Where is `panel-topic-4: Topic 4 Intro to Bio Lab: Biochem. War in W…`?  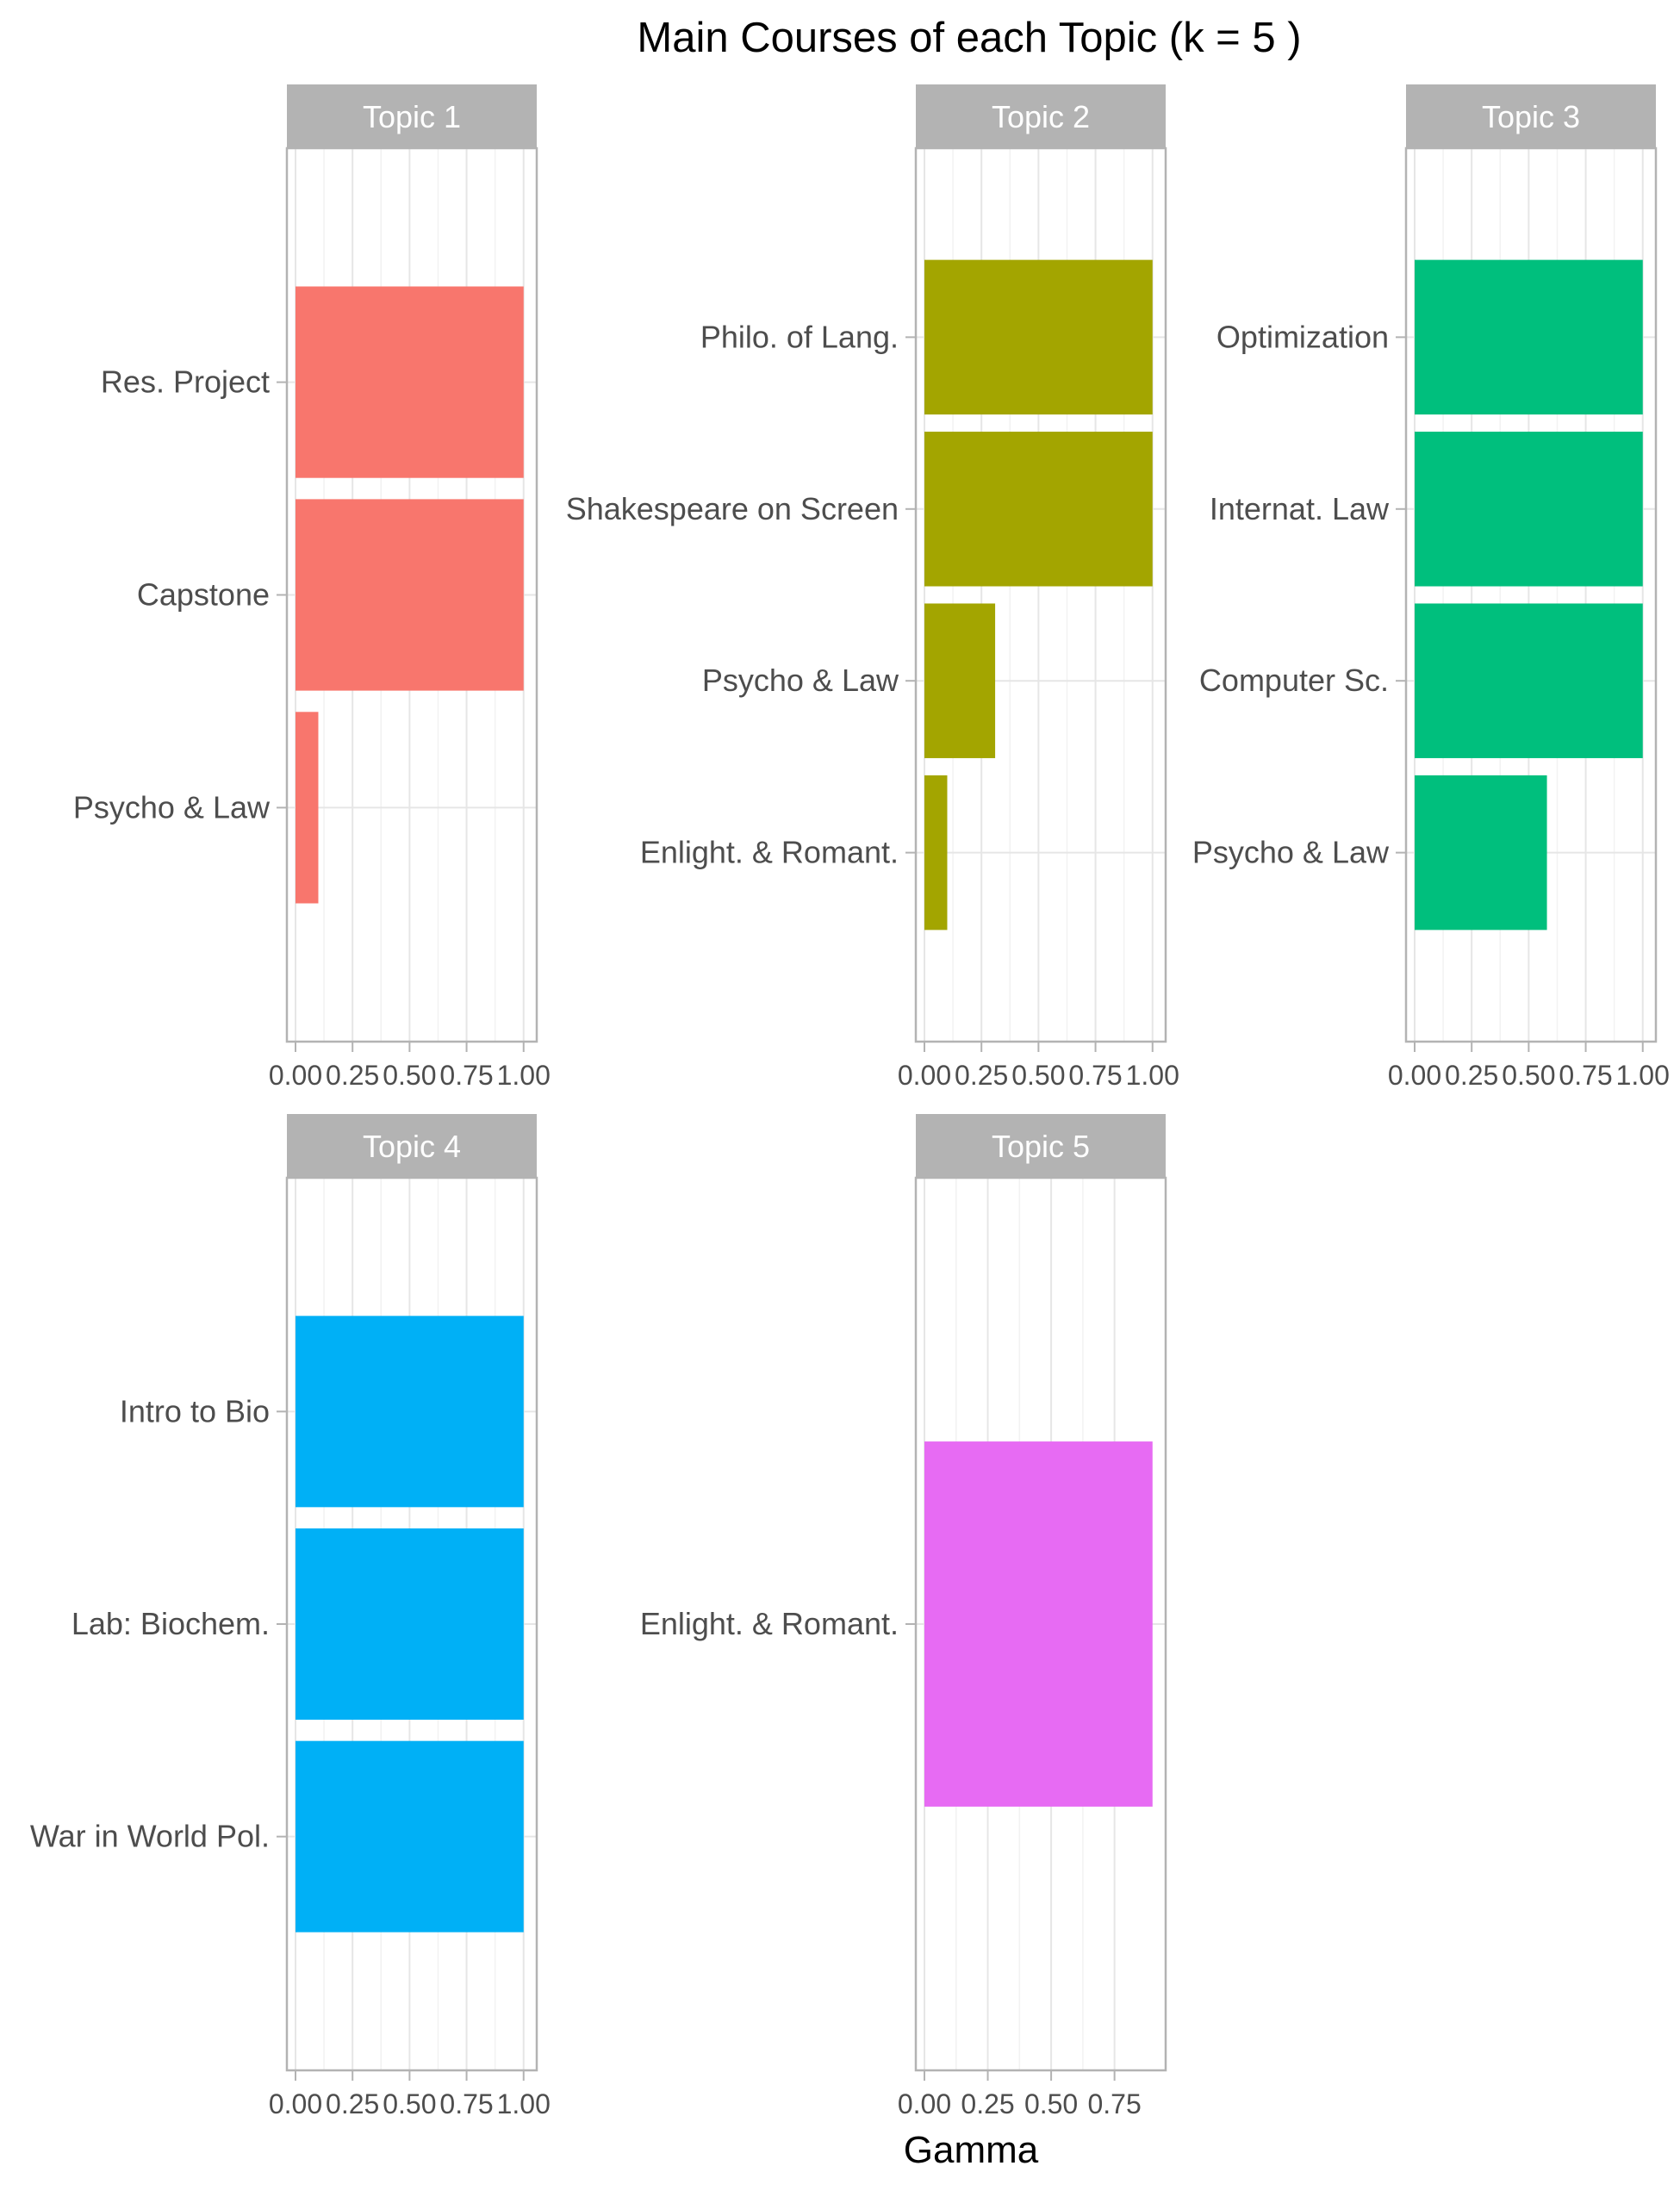 panel-topic-4: Topic 4 Intro to Bio Lab: Biochem. War in W… is located at coordinates (290, 1616).